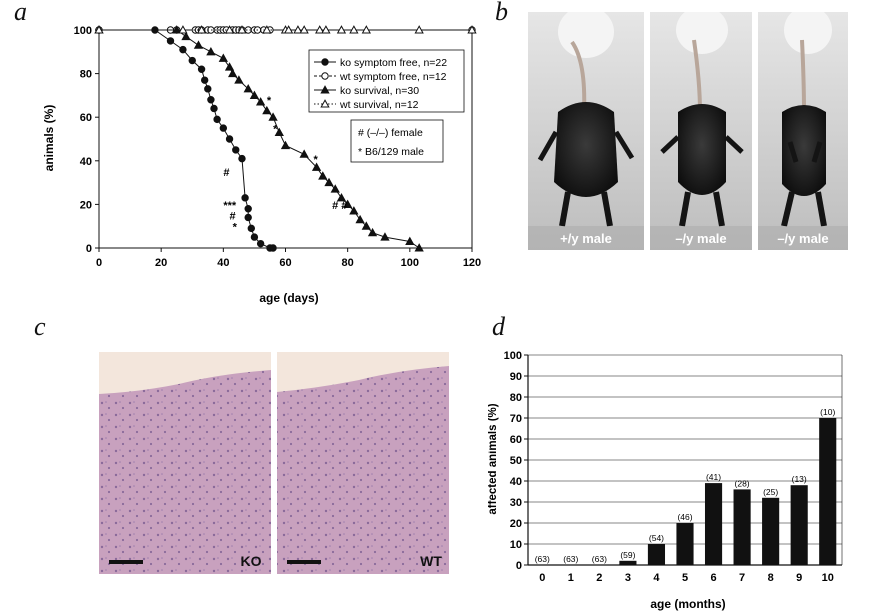 The image size is (872, 614). Describe the element at coordinates (274, 463) in the screenshot. I see `histology-images: KO WT` at that location.